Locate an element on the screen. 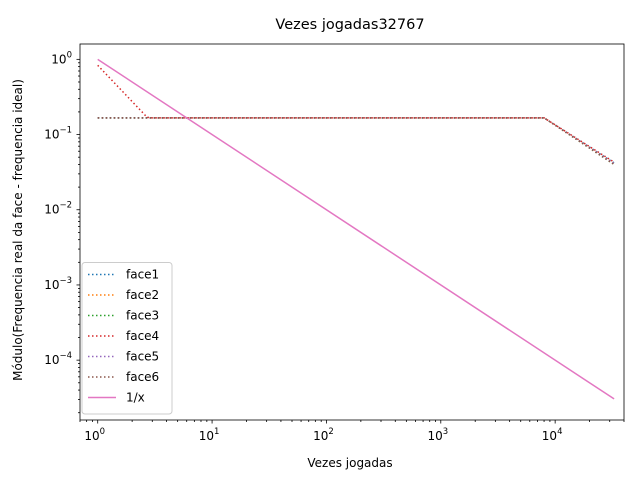  legend-box is located at coordinates (127, 338).